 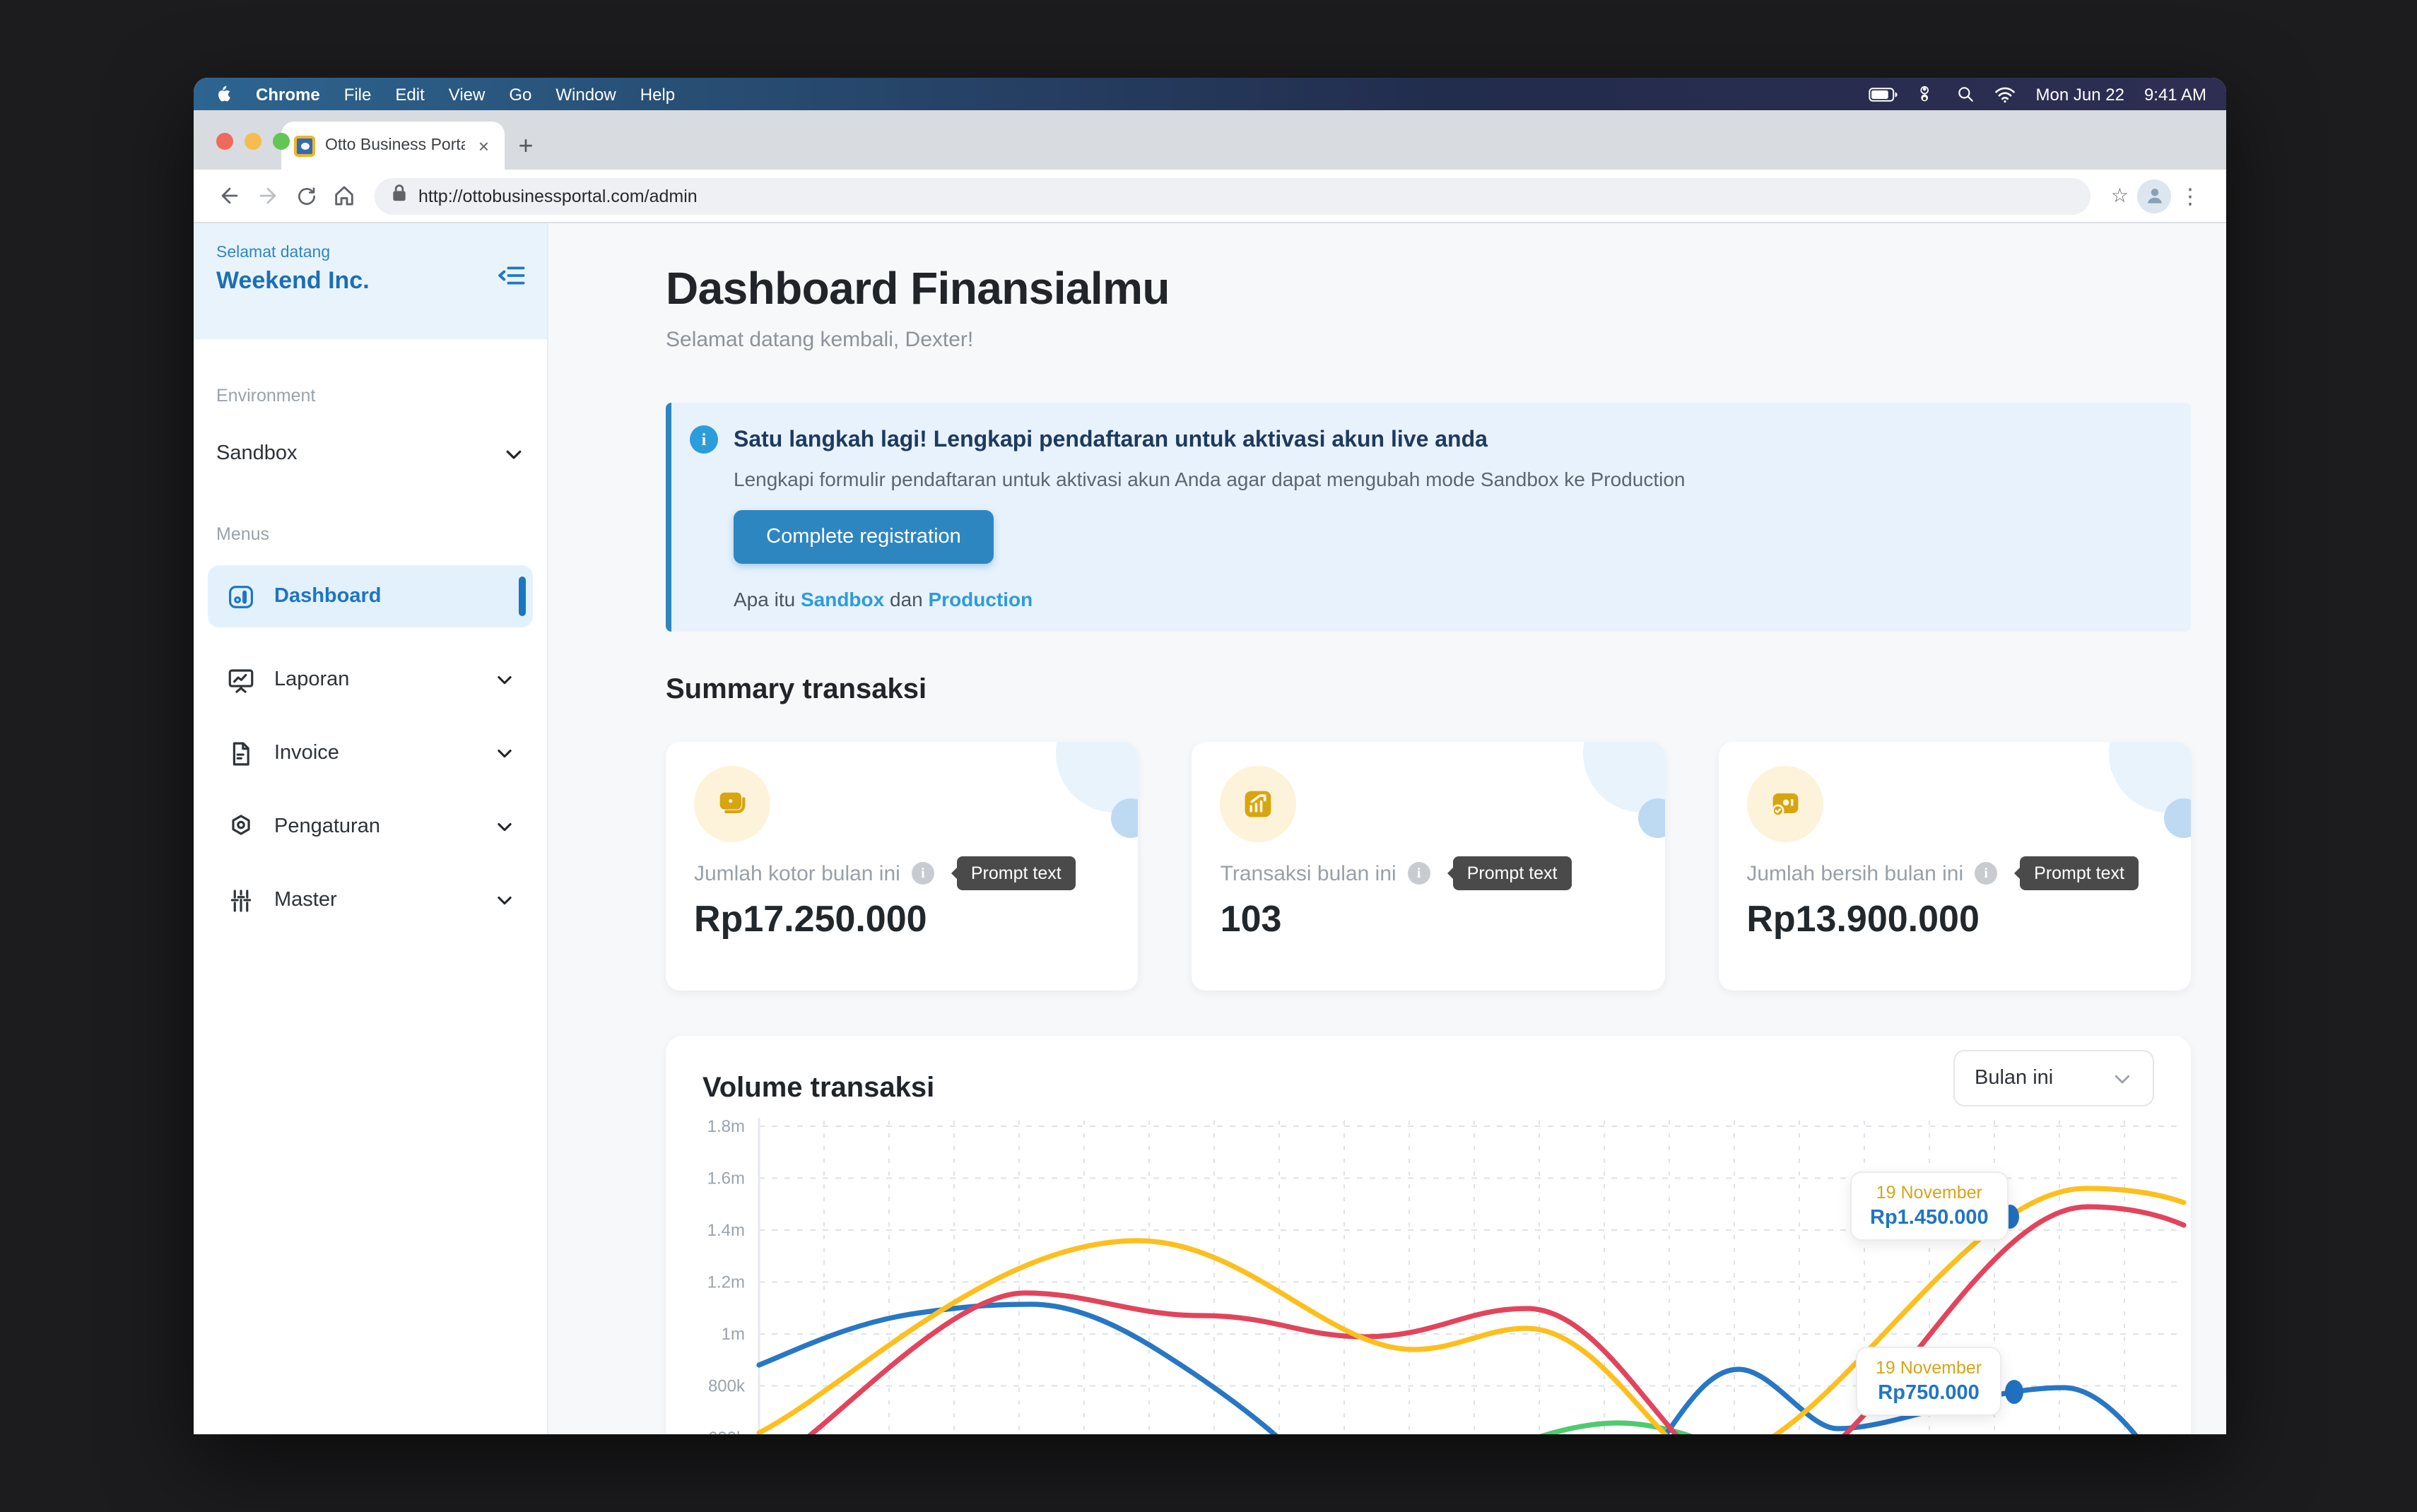 What do you see at coordinates (523, 596) in the screenshot?
I see `active-indicator` at bounding box center [523, 596].